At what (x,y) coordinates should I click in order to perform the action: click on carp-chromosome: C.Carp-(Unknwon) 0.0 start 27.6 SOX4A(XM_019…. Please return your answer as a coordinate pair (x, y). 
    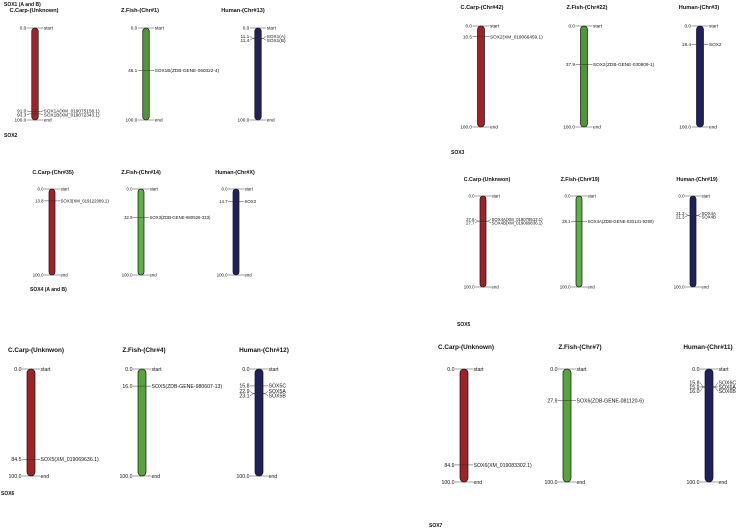
    Looking at the image, I should click on (503, 233).